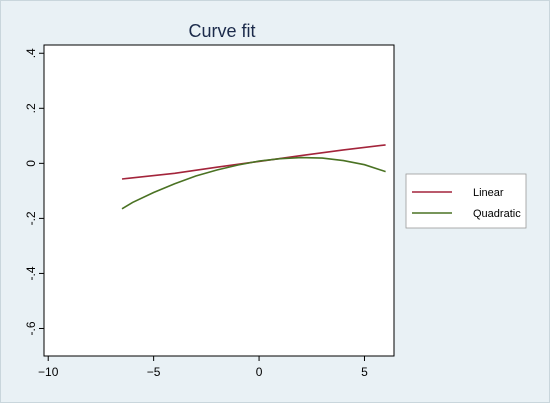  What do you see at coordinates (48, 372) in the screenshot?
I see `x-tick-label: −10` at bounding box center [48, 372].